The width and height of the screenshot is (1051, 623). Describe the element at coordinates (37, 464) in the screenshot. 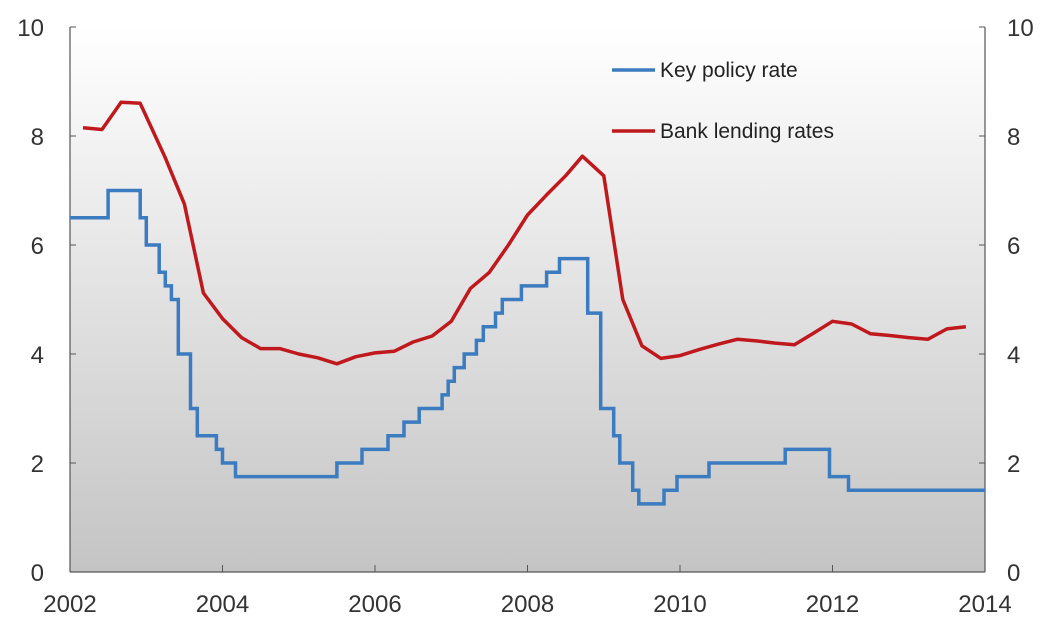

I see `y-tick-label-left: 2` at that location.